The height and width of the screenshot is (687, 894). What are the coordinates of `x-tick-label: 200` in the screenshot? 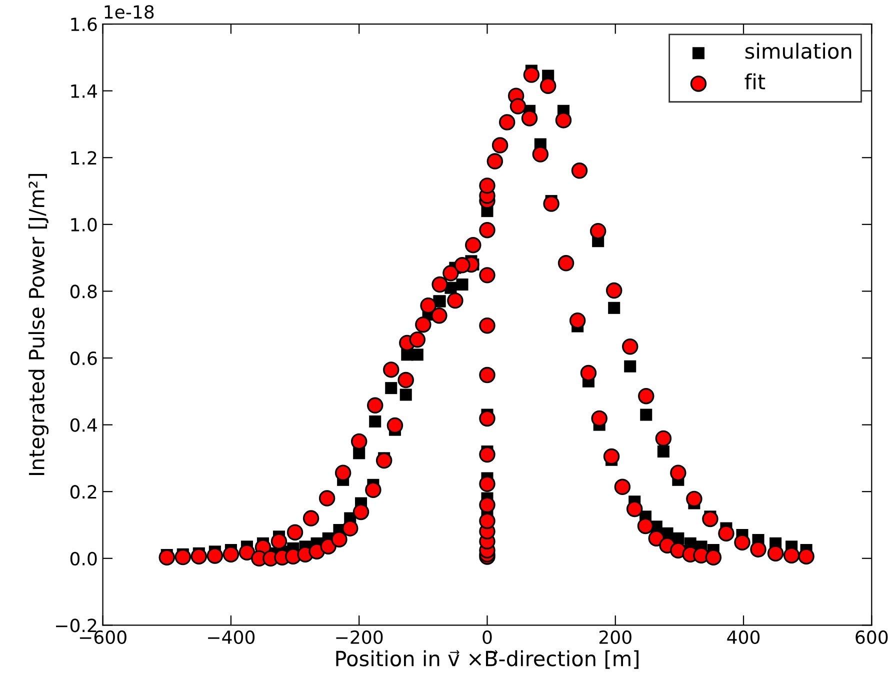 It's located at (615, 637).